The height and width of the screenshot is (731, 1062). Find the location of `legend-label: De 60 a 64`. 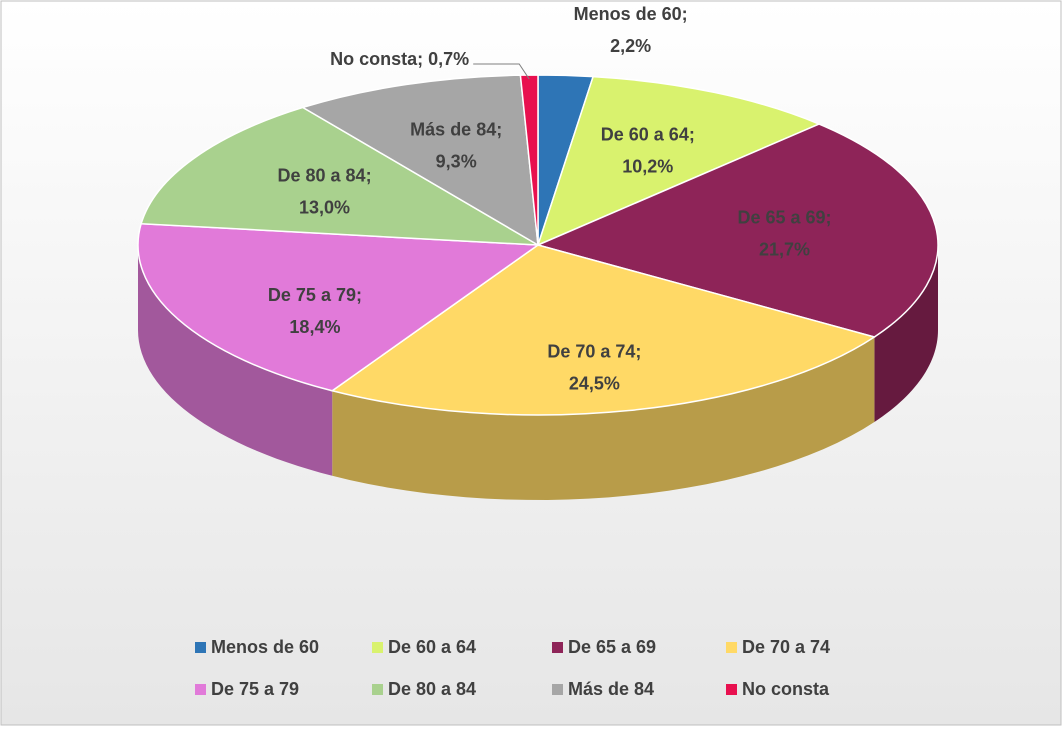

legend-label: De 60 a 64 is located at coordinates (432, 647).